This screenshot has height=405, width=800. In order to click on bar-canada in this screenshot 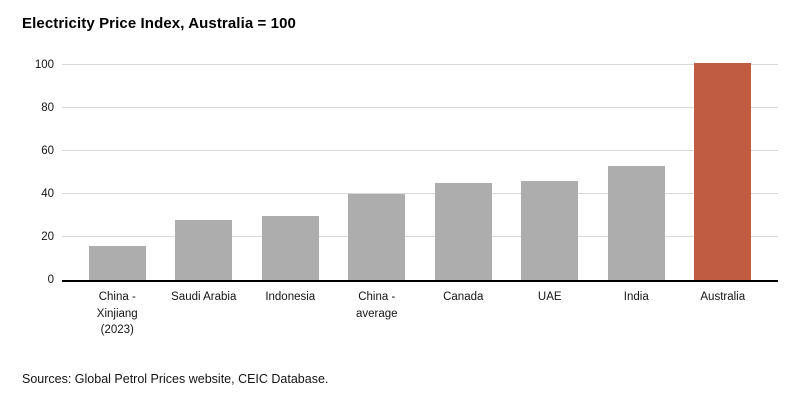, I will do `click(463, 231)`.